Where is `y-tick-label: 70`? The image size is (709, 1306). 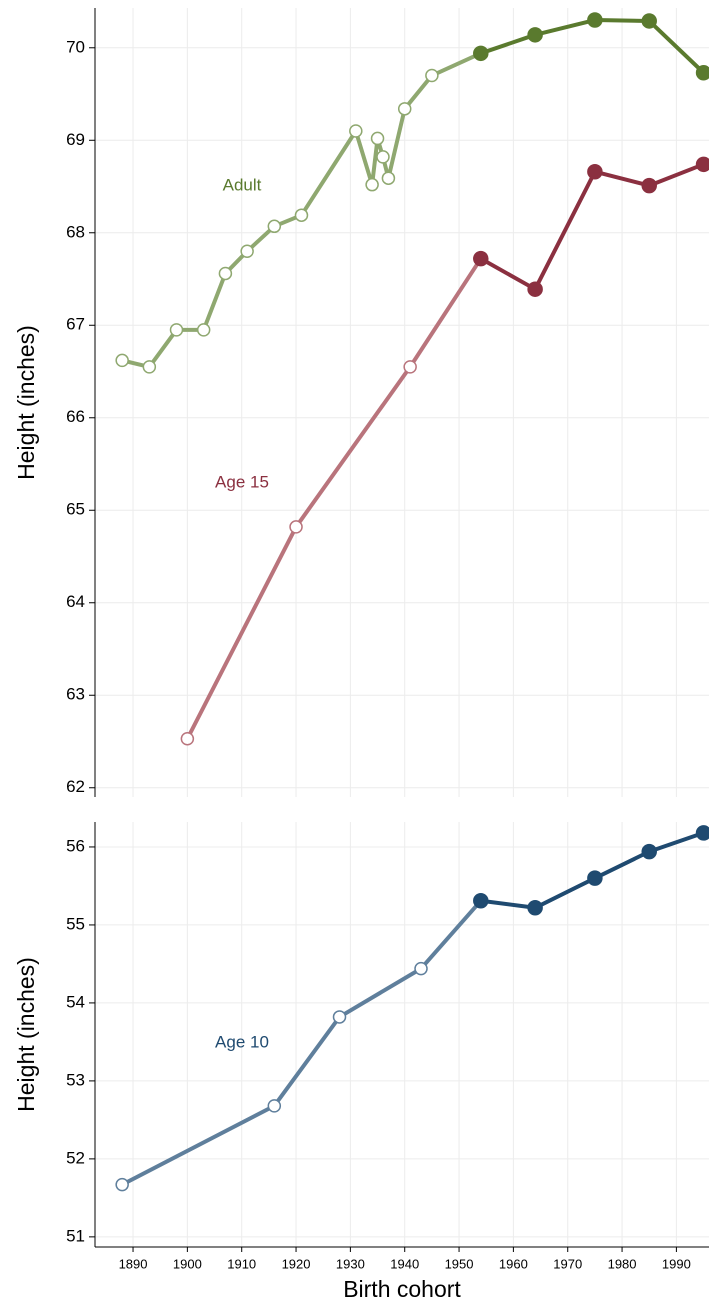 y-tick-label: 70 is located at coordinates (75, 46).